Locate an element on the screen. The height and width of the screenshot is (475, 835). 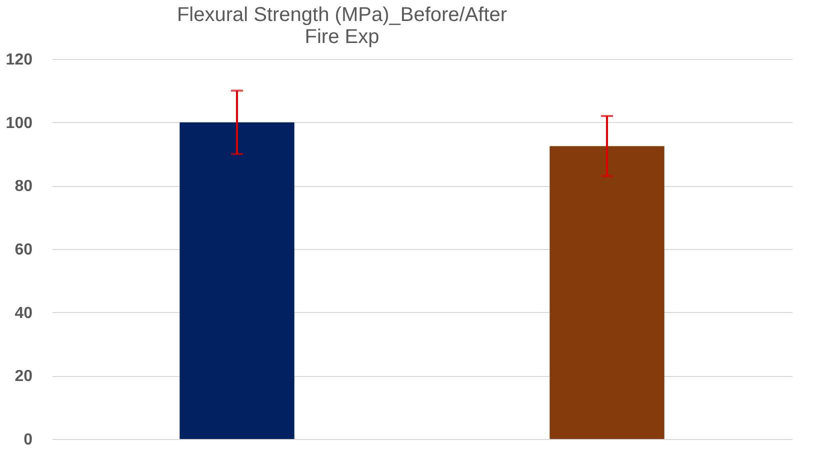
y-tick-label: 120 is located at coordinates (19, 60).